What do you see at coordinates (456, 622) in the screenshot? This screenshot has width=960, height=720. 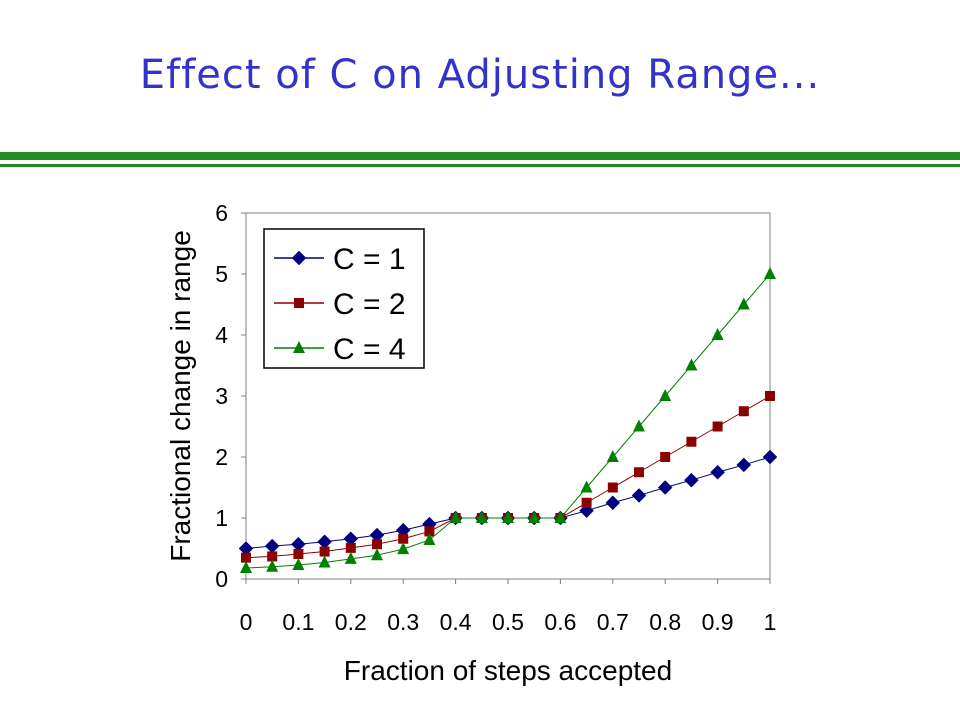 I see `x-tick-label: 0.4` at bounding box center [456, 622].